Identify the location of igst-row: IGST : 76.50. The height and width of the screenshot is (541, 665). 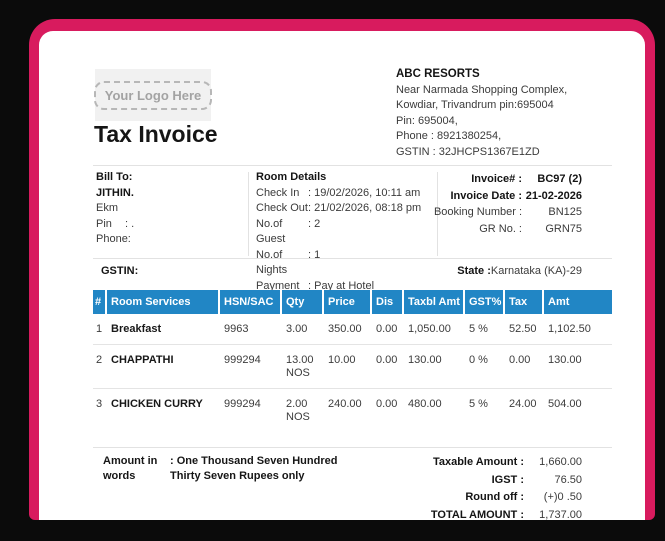
(536, 479).